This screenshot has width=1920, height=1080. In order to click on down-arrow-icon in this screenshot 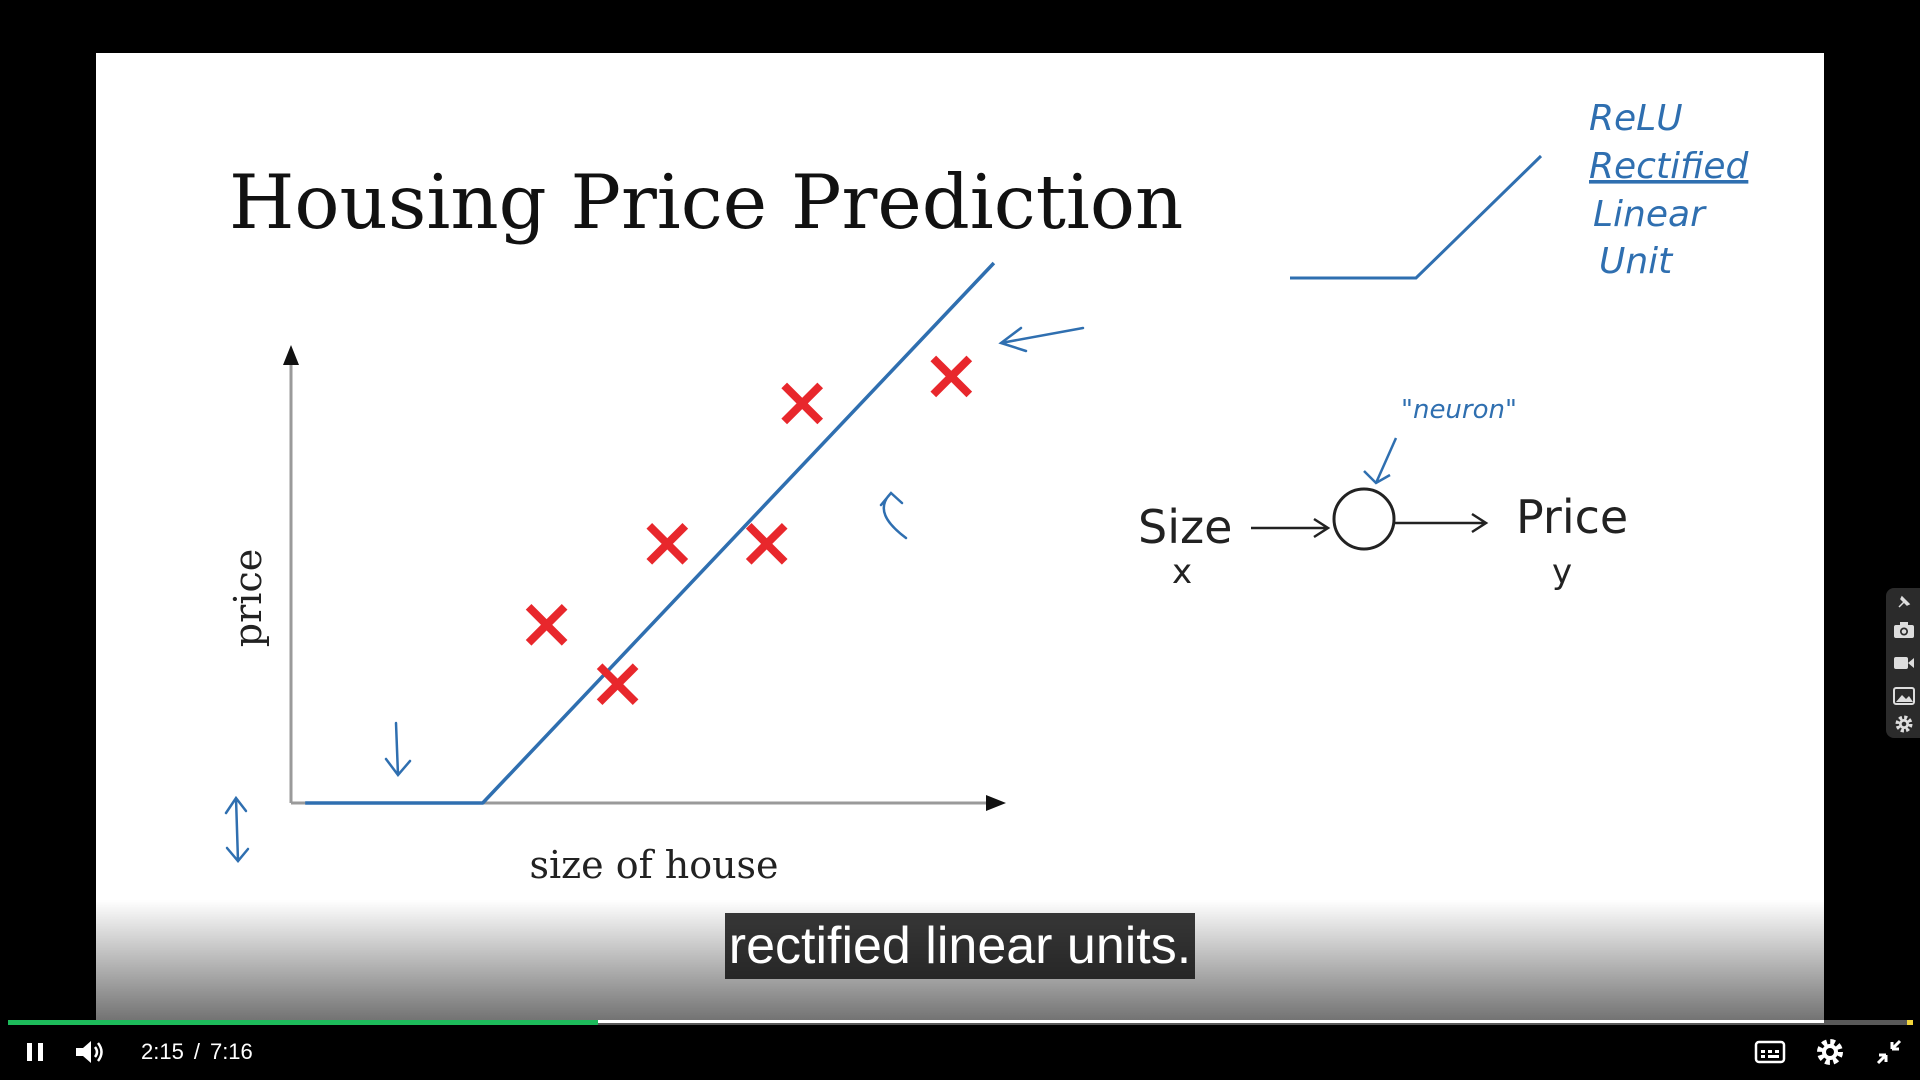, I will do `click(398, 749)`.